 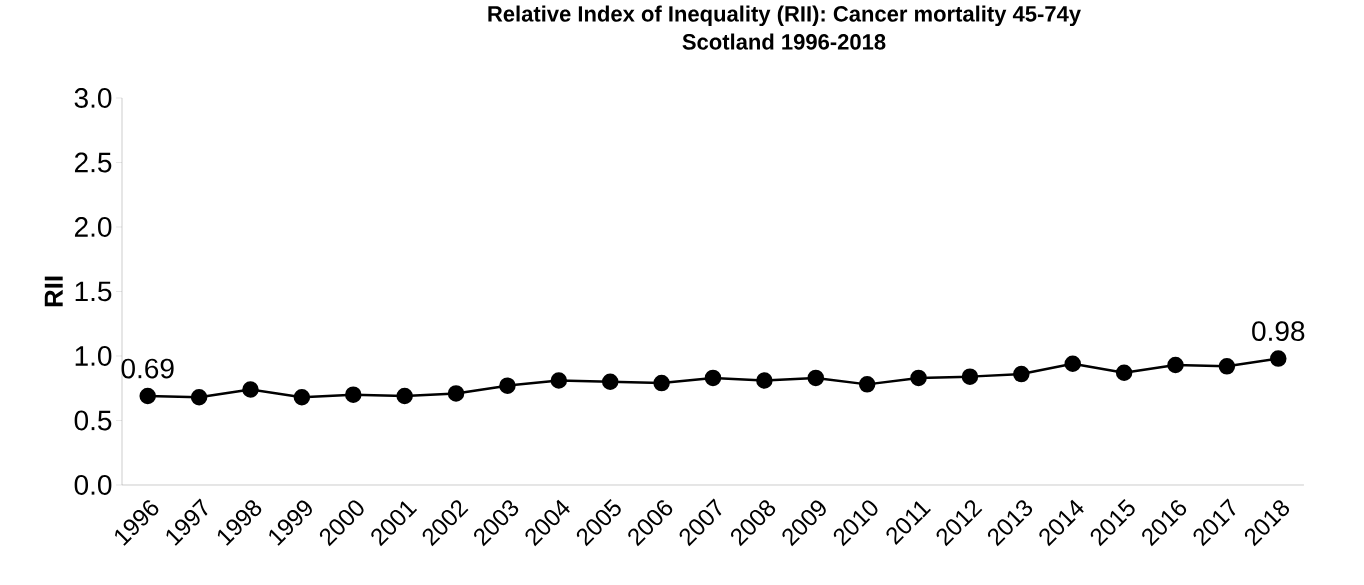 I want to click on chart-subtitle: Scotland 1996-2018, so click(x=784, y=41).